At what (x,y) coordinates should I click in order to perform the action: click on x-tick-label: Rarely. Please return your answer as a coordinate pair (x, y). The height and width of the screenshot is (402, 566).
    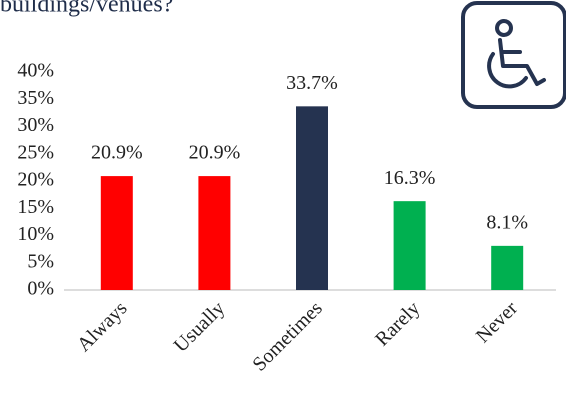
    Looking at the image, I should click on (397, 323).